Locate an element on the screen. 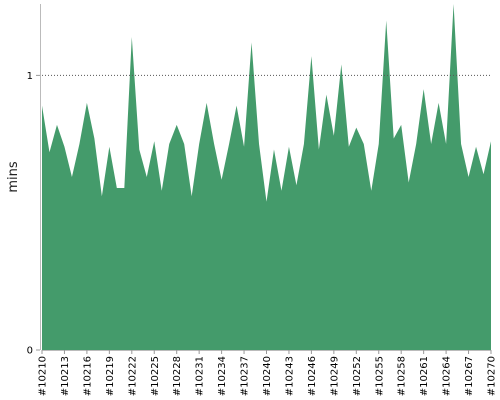 The height and width of the screenshot is (400, 500). y-axis-label: mins is located at coordinates (13, 177).